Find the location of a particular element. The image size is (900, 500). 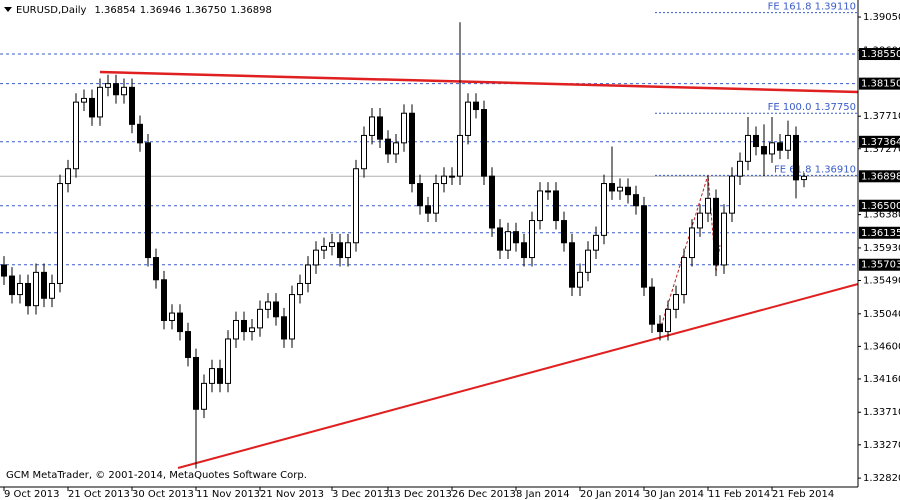

y-tick-label: 1.35930 is located at coordinates (881, 248).